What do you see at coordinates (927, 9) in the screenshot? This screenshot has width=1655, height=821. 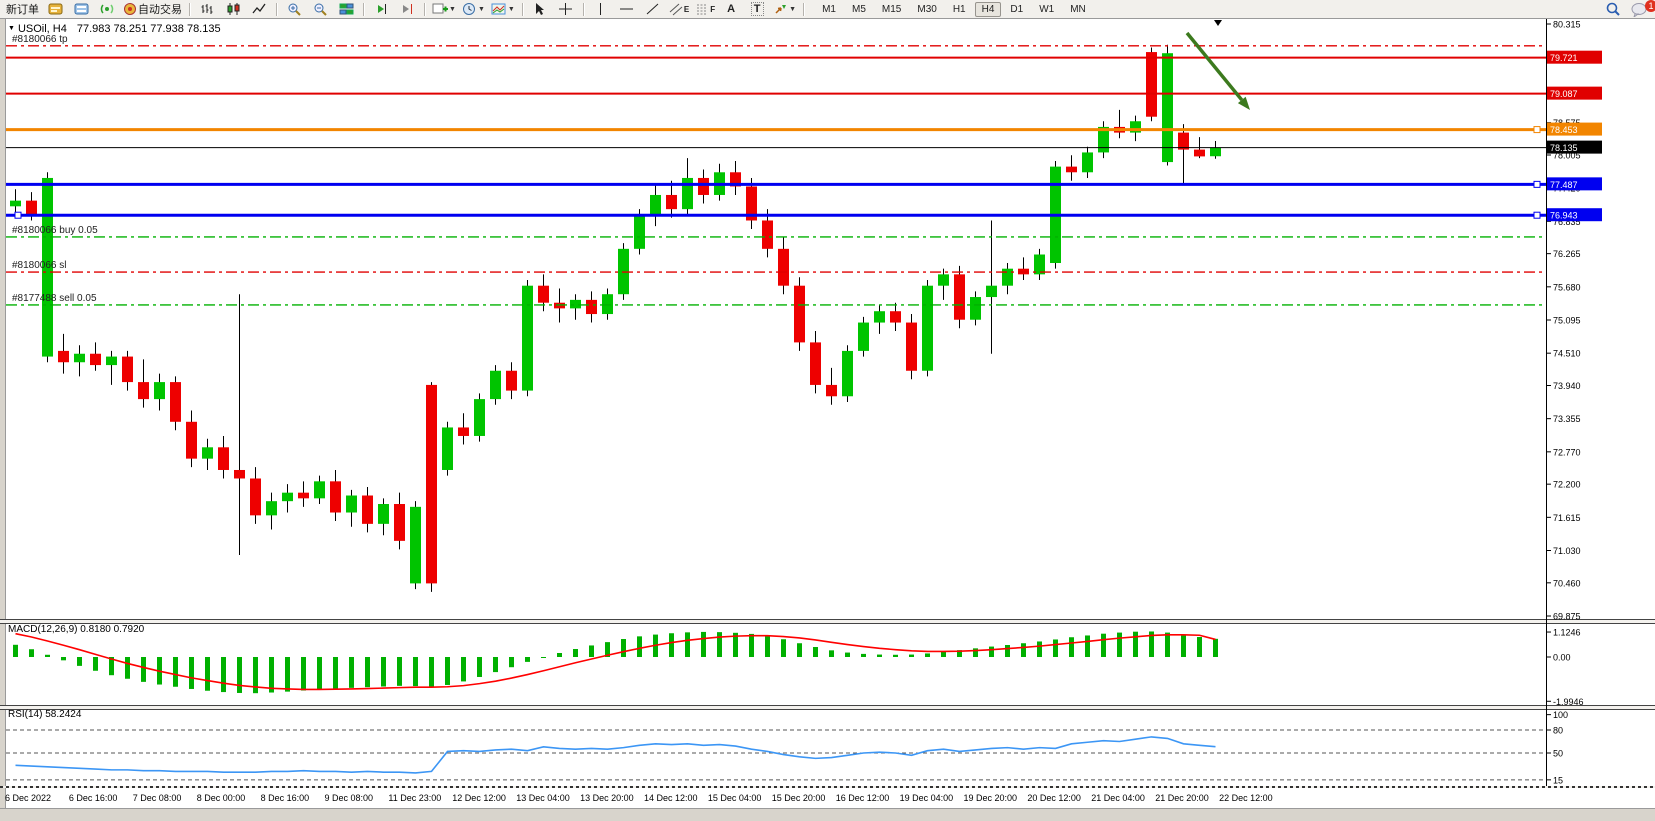 I see `timeframe-m30: M30` at bounding box center [927, 9].